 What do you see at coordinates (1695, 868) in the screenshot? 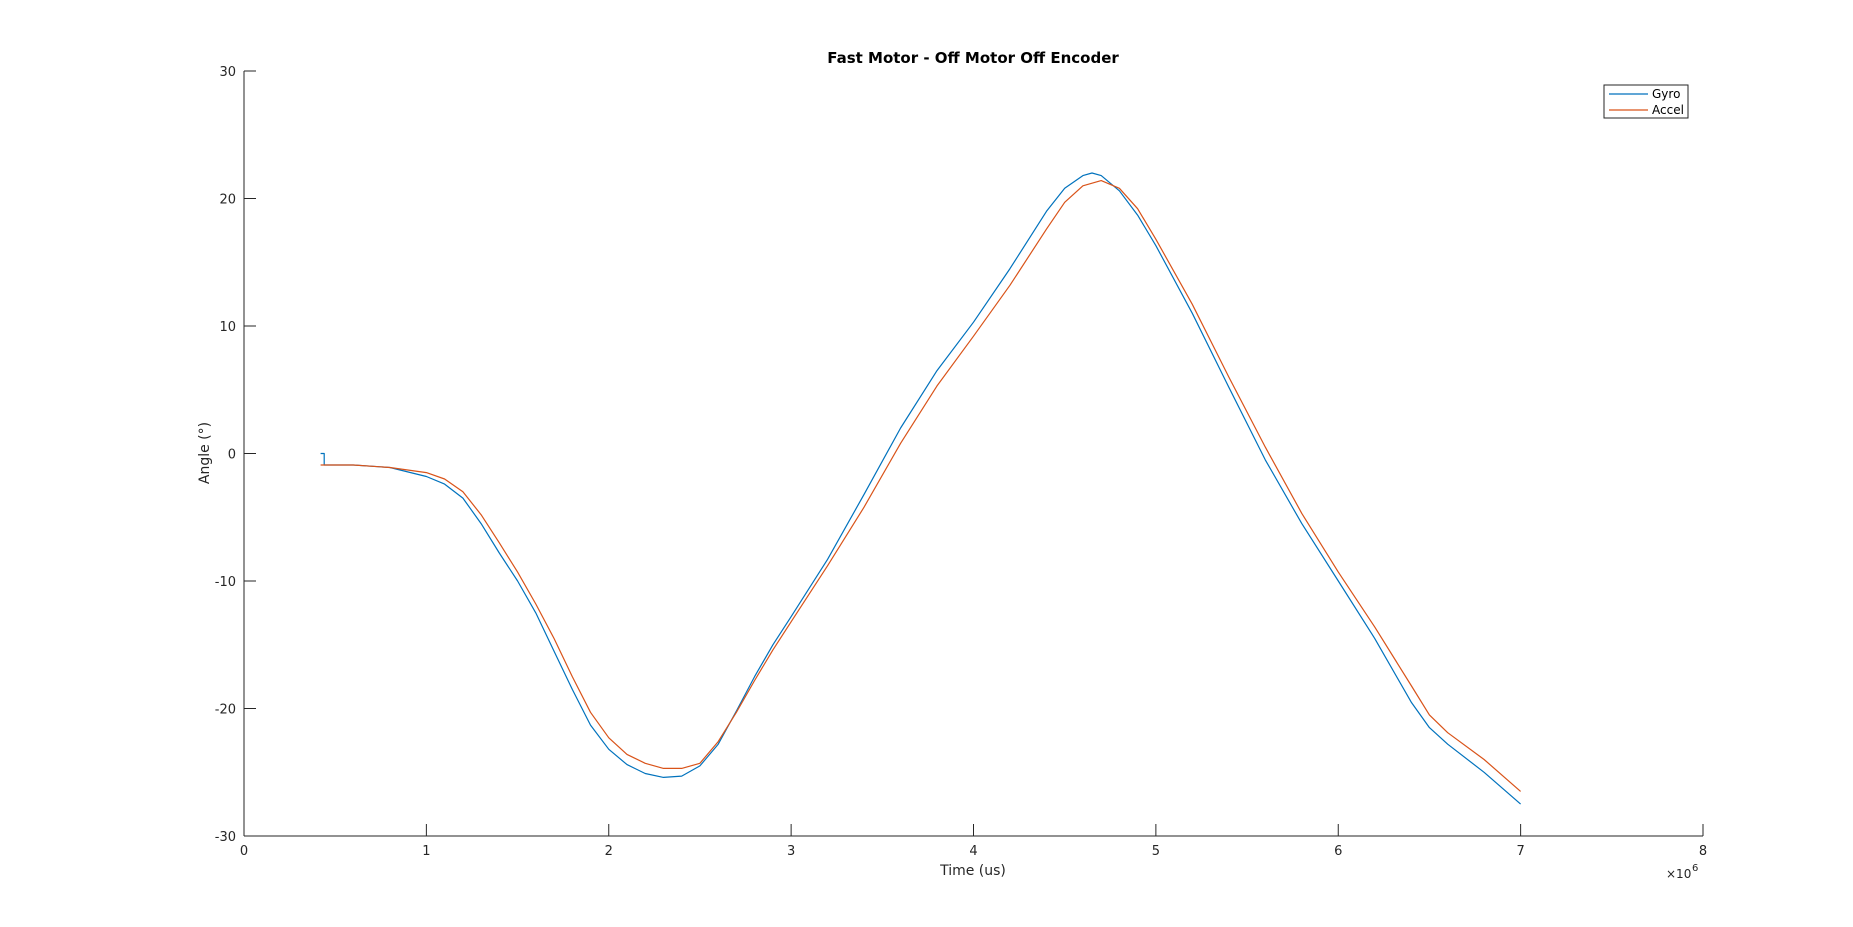
I see `x-exponent-power: 6` at bounding box center [1695, 868].